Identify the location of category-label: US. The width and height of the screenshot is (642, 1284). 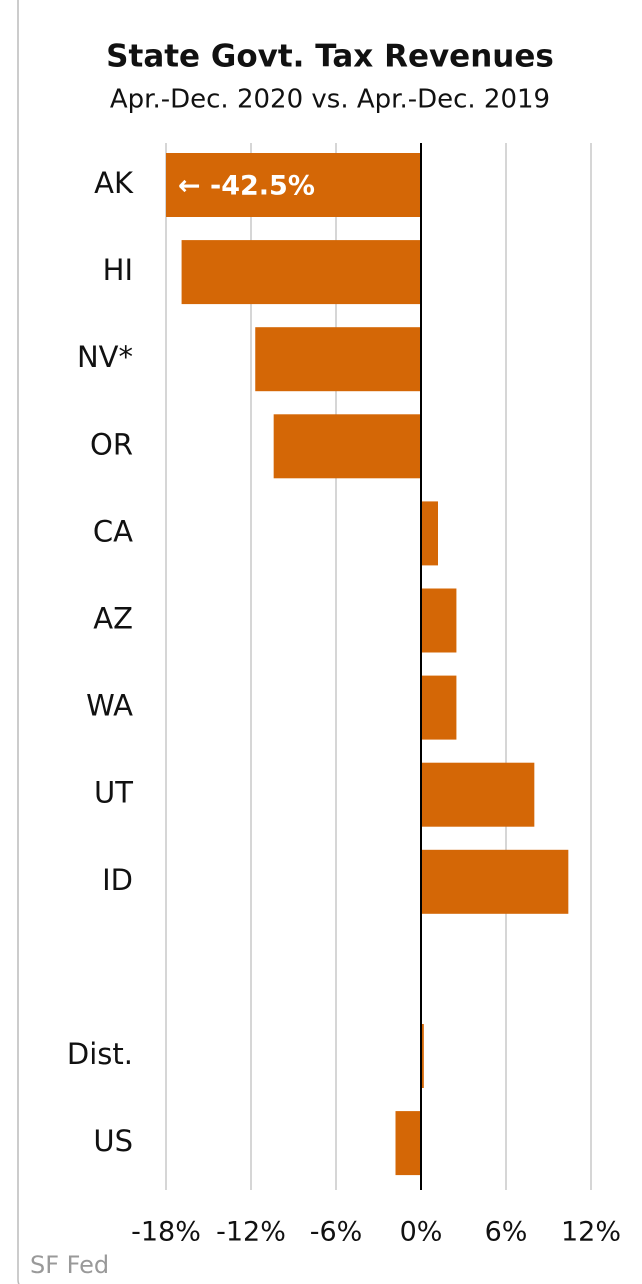
(113, 1141).